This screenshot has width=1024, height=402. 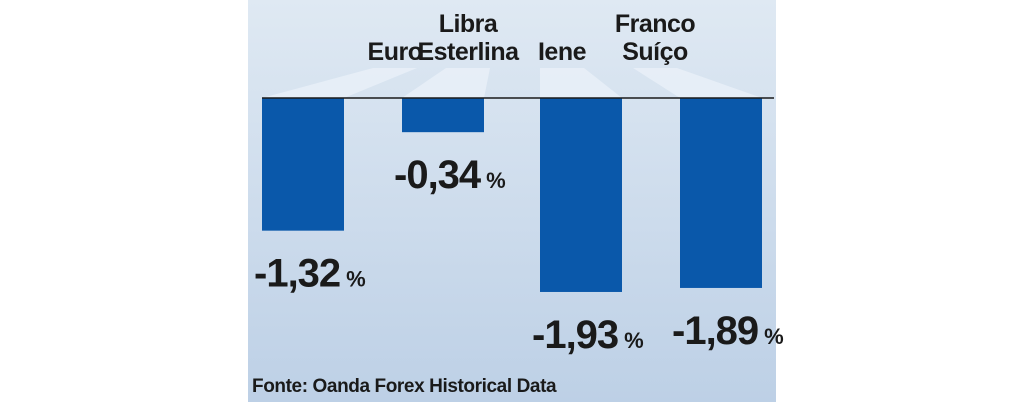 I want to click on category-label: Franco, so click(x=655, y=24).